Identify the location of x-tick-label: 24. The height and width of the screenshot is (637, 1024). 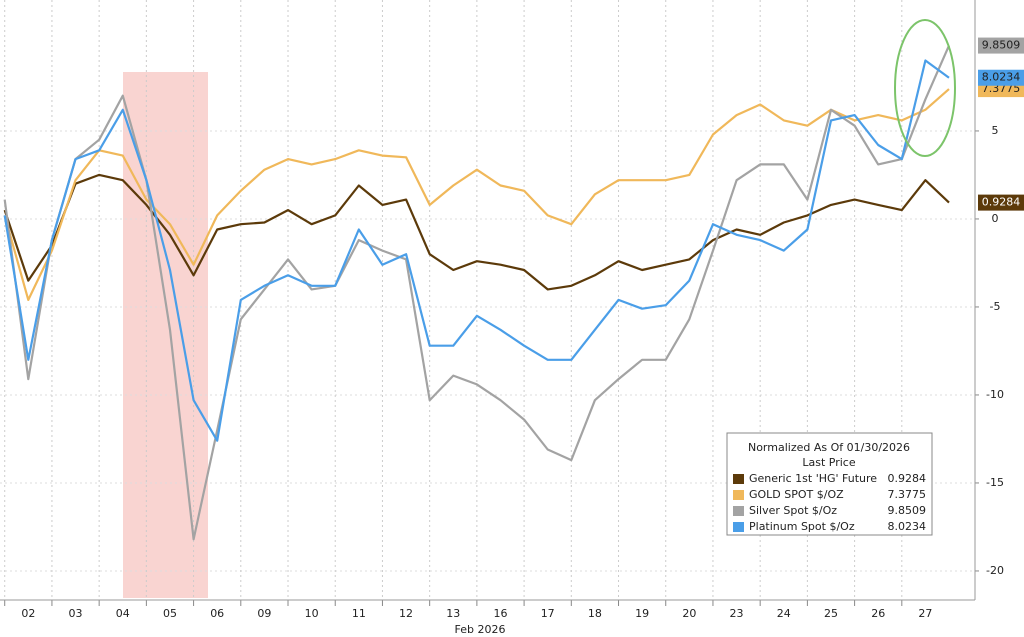
(784, 613).